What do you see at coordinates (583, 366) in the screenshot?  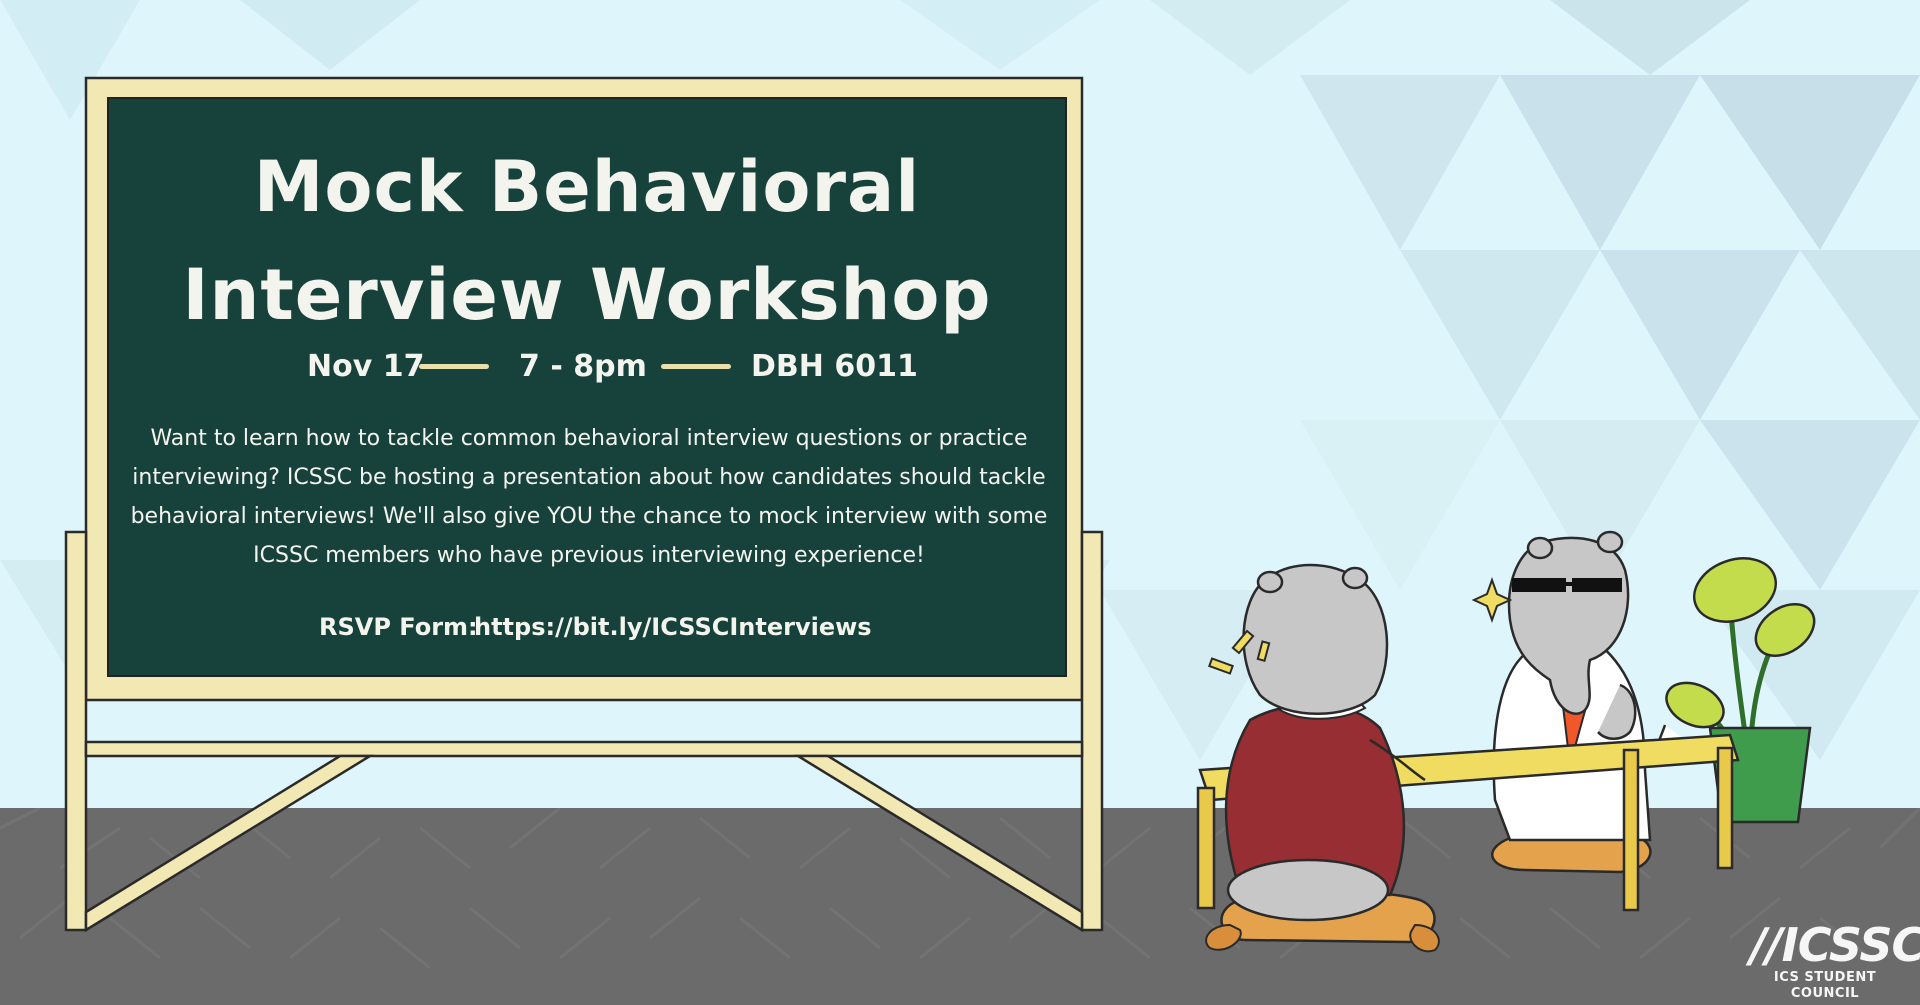 I see `event-time: 7 - 8pm` at bounding box center [583, 366].